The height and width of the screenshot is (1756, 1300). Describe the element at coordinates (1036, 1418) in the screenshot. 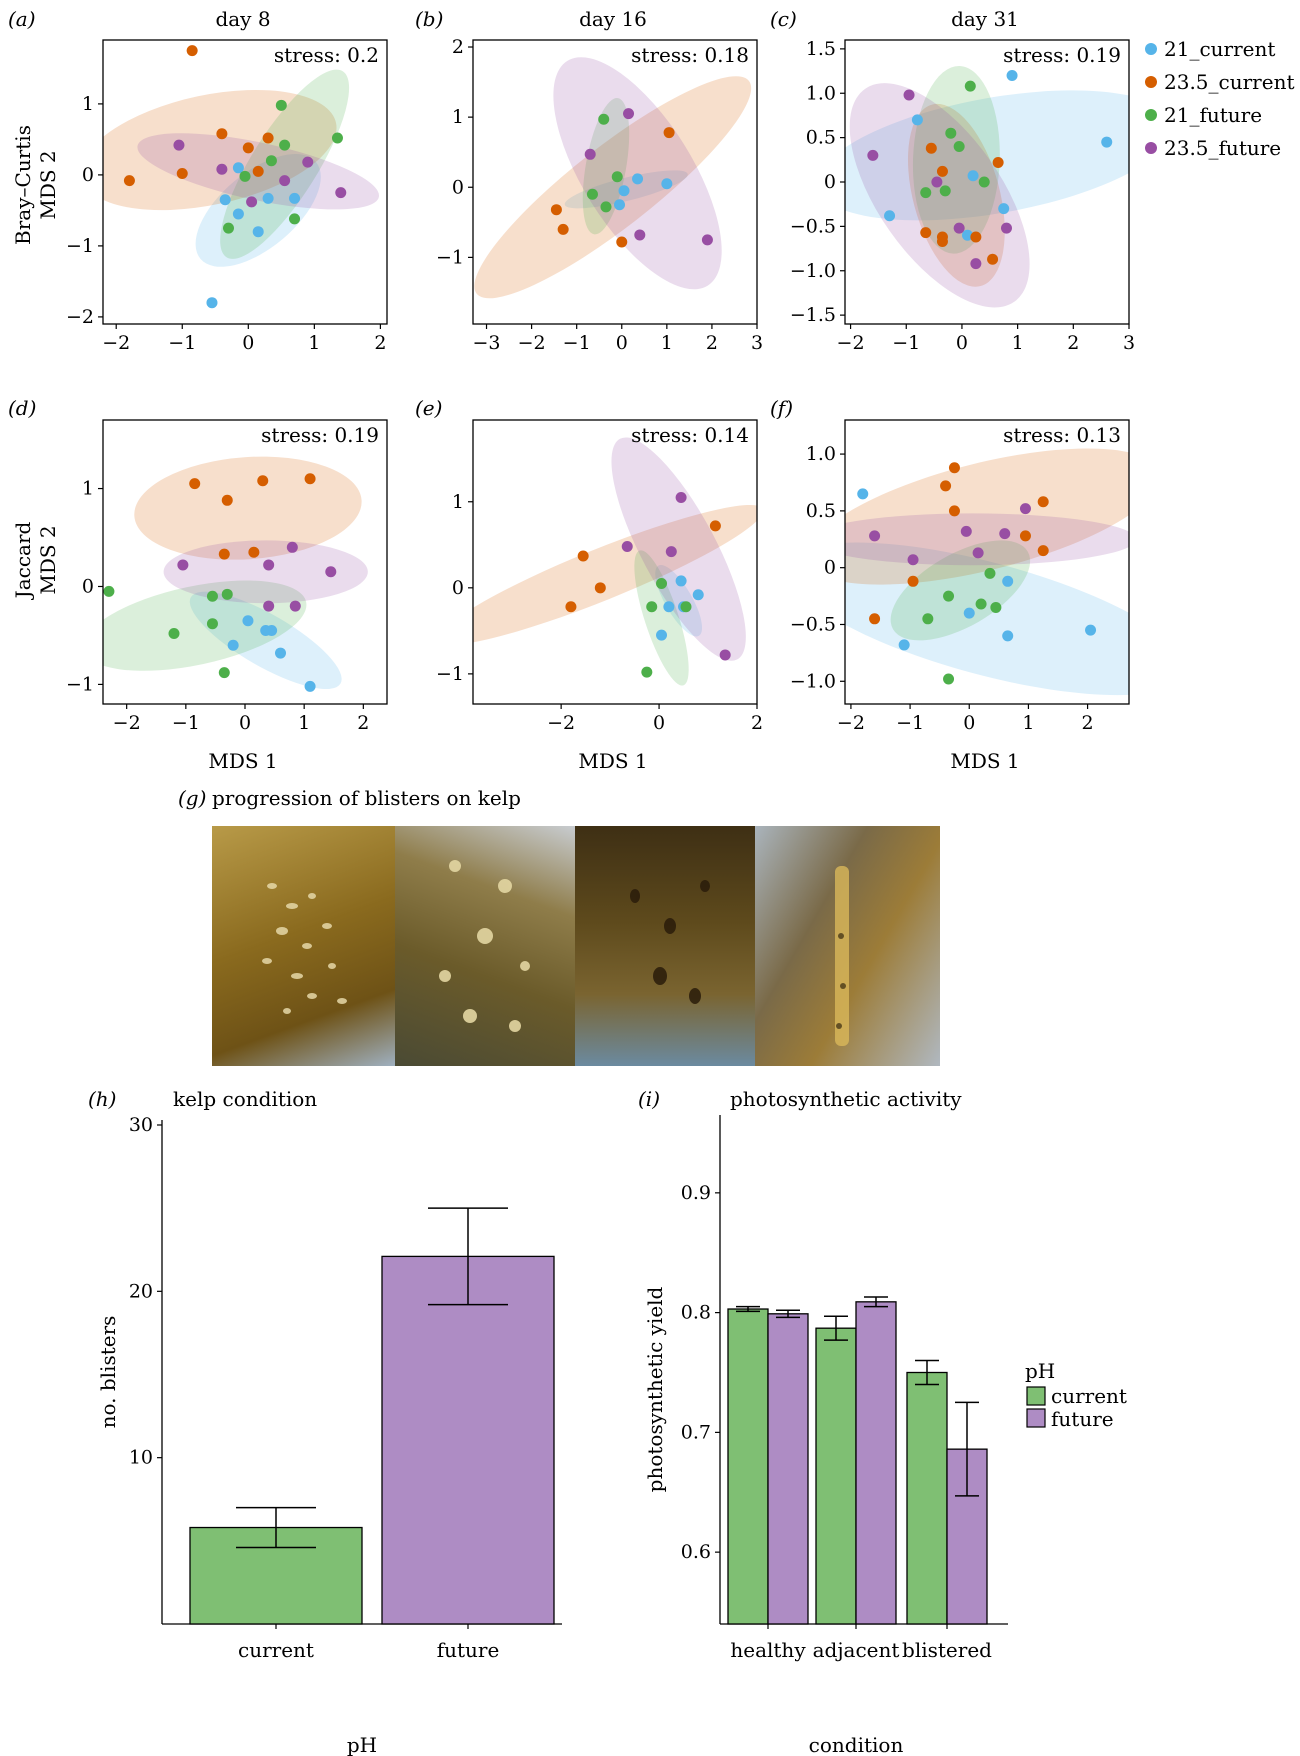

I see `ph-legend-swatch-future` at that location.